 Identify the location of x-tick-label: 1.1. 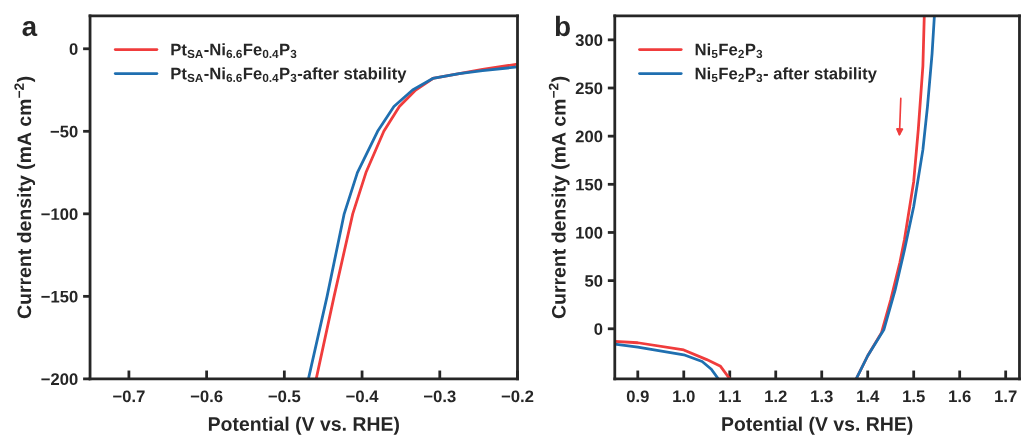
(730, 396).